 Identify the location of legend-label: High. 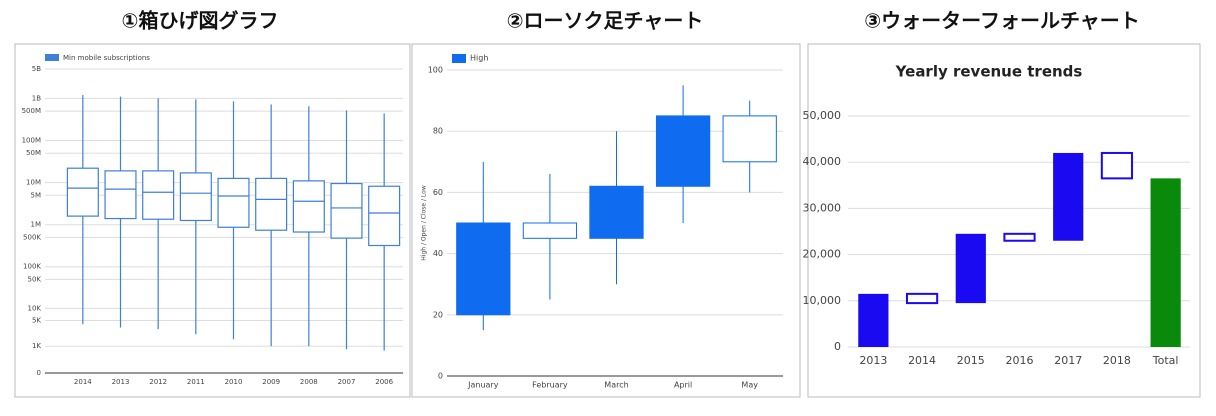
(479, 58).